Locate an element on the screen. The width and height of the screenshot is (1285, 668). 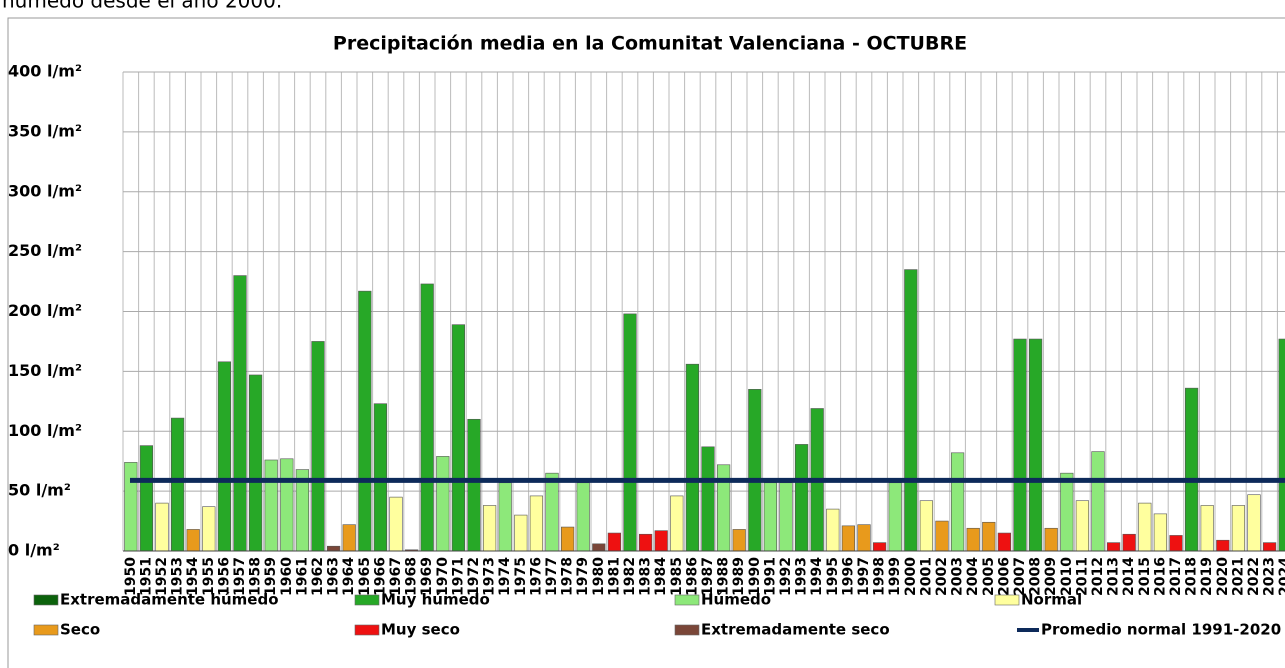
x-tick-label: 1962 is located at coordinates (318, 576).